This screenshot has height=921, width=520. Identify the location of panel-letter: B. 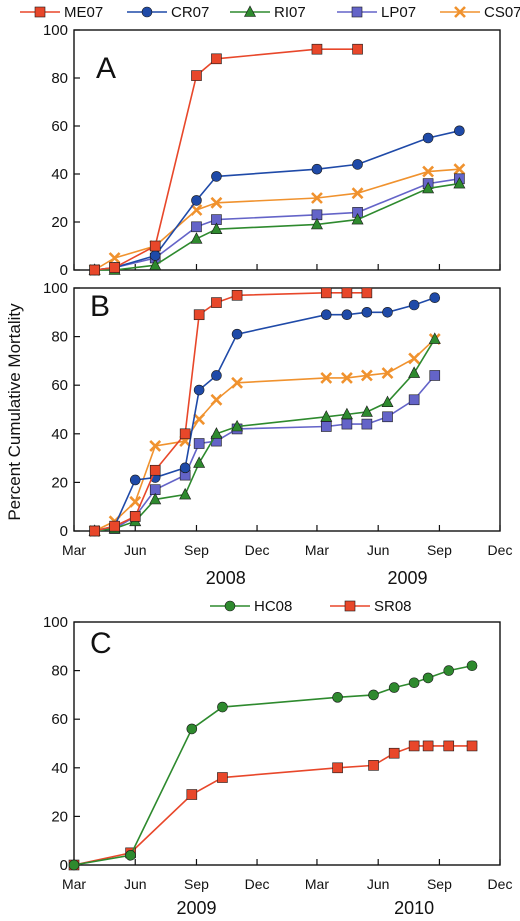
(100, 306).